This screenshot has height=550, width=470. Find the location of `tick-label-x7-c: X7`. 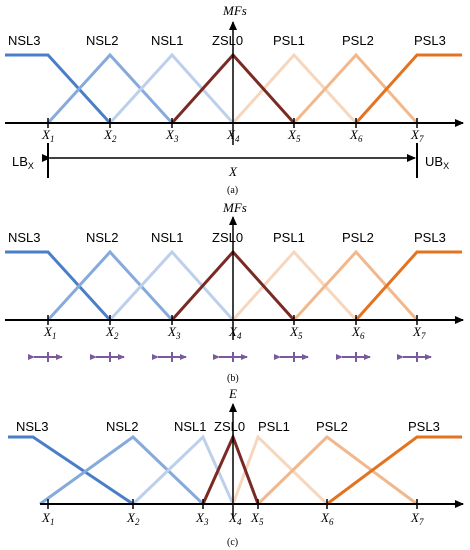

tick-label-x7-c: X7 is located at coordinates (417, 518).